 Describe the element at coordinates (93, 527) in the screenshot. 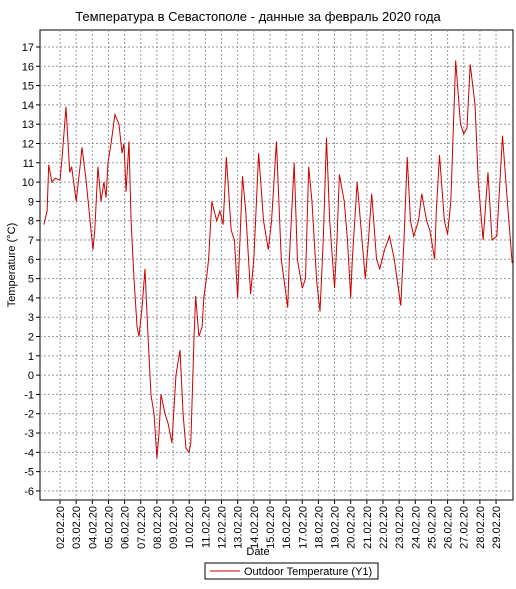

I see `x-tick-label: 04.02.20` at that location.